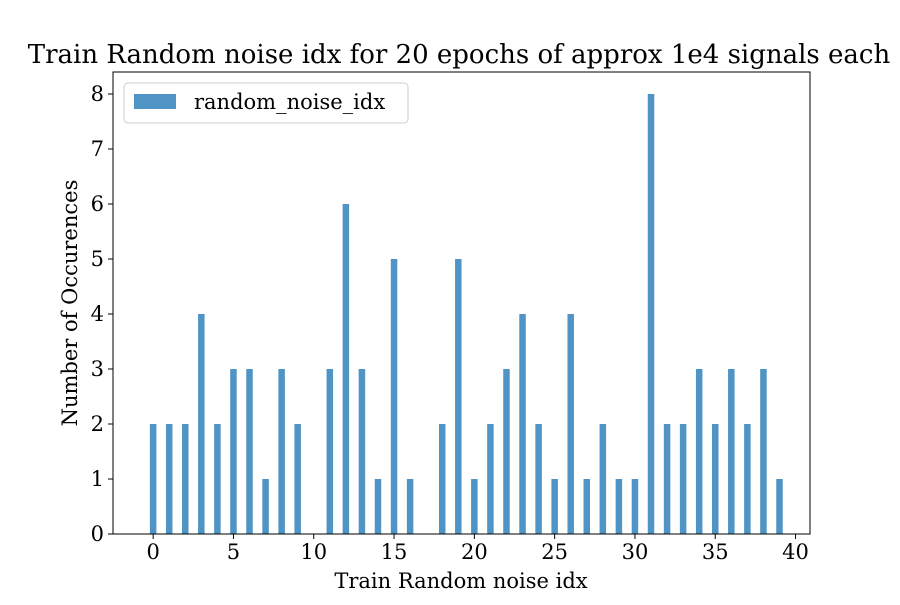 The height and width of the screenshot is (605, 900). Describe the element at coordinates (97, 534) in the screenshot. I see `y-tick-label: 0` at that location.